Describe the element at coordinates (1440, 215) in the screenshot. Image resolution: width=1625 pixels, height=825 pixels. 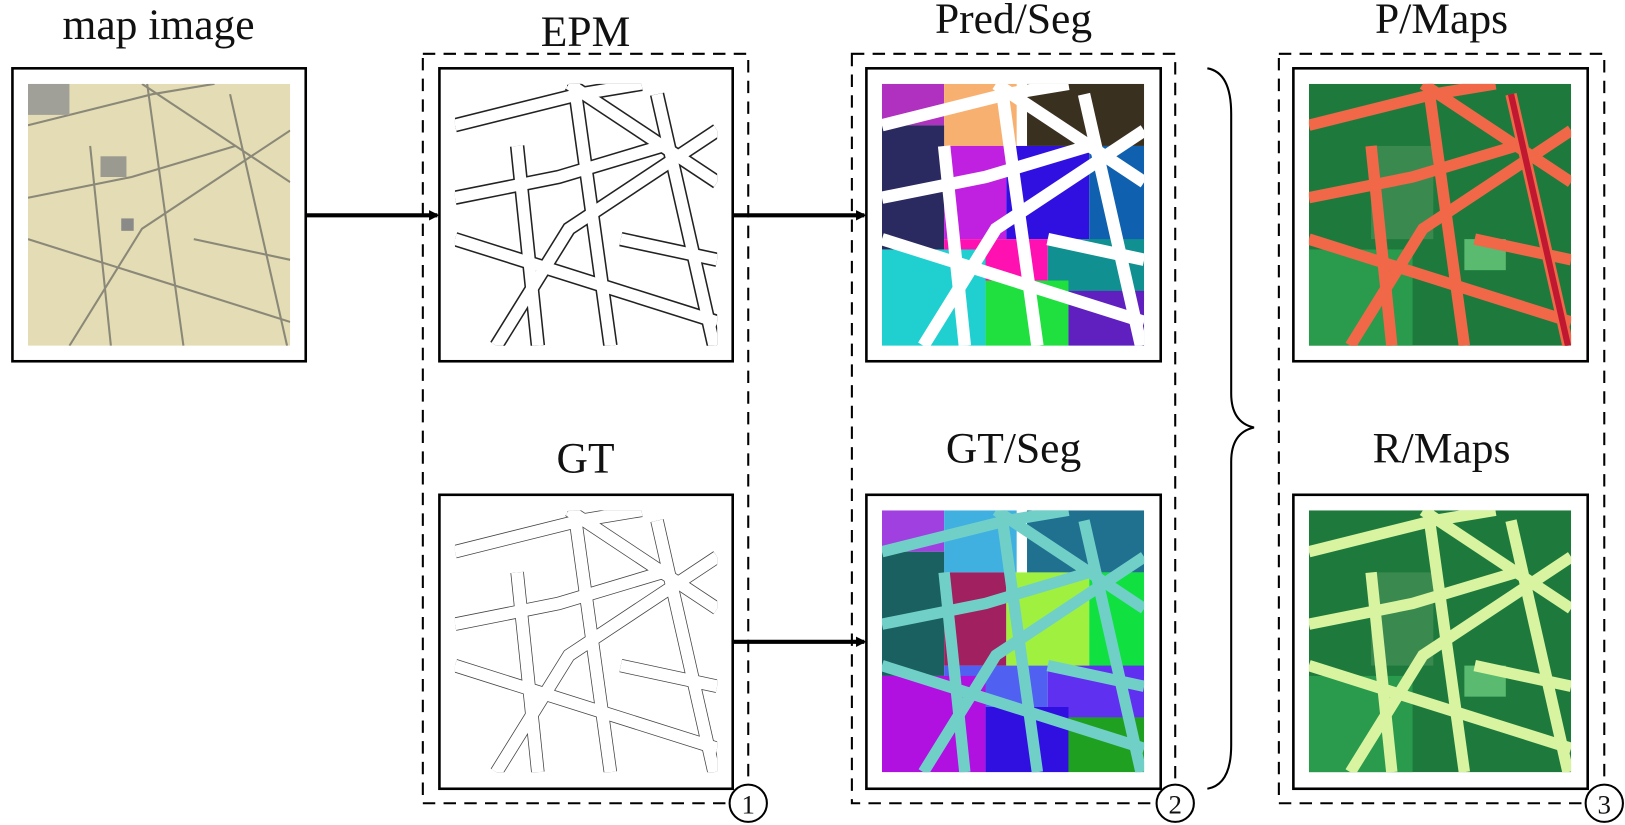
I see `p-maps-image` at that location.